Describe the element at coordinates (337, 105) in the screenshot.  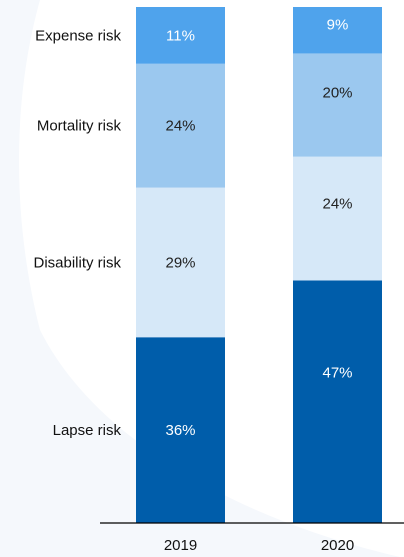
I see `bar-segment-2020-mortality-risk` at that location.